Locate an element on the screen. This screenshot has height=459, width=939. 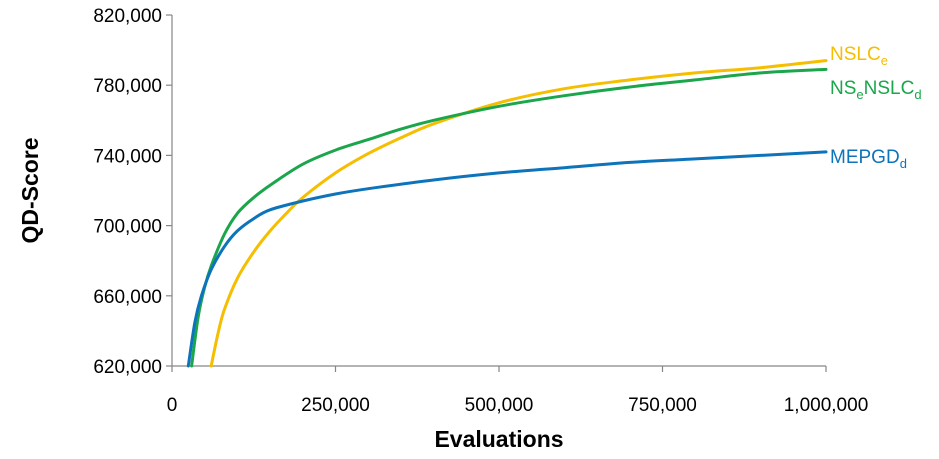
x-tick-label: 250,000 is located at coordinates (335, 405).